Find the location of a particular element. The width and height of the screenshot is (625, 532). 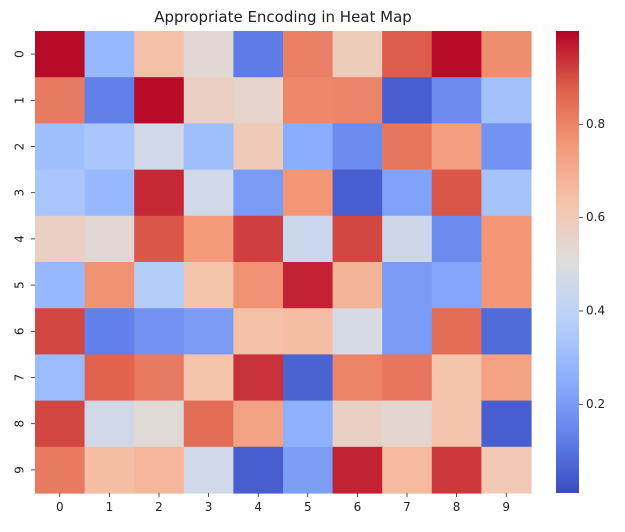

heatmap-cell-r9-c9 is located at coordinates (506, 470).